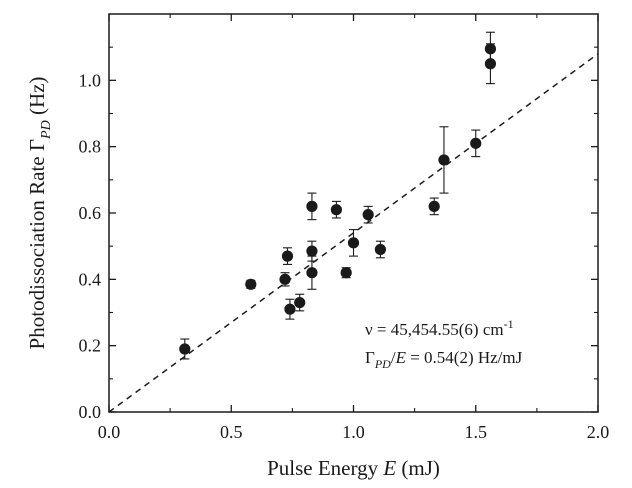 The width and height of the screenshot is (632, 488). I want to click on y-tick-label: 0.2, so click(90, 346).